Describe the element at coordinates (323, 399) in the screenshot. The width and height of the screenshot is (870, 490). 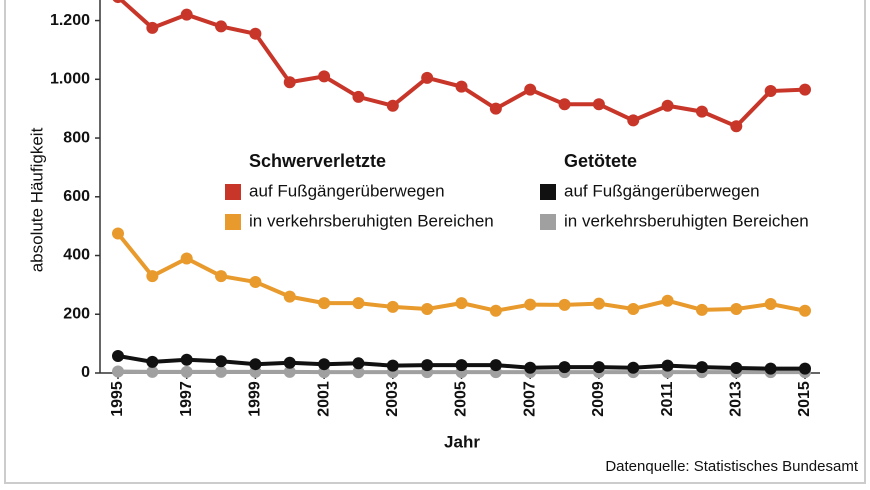
I see `x-tick-label: 2001` at that location.